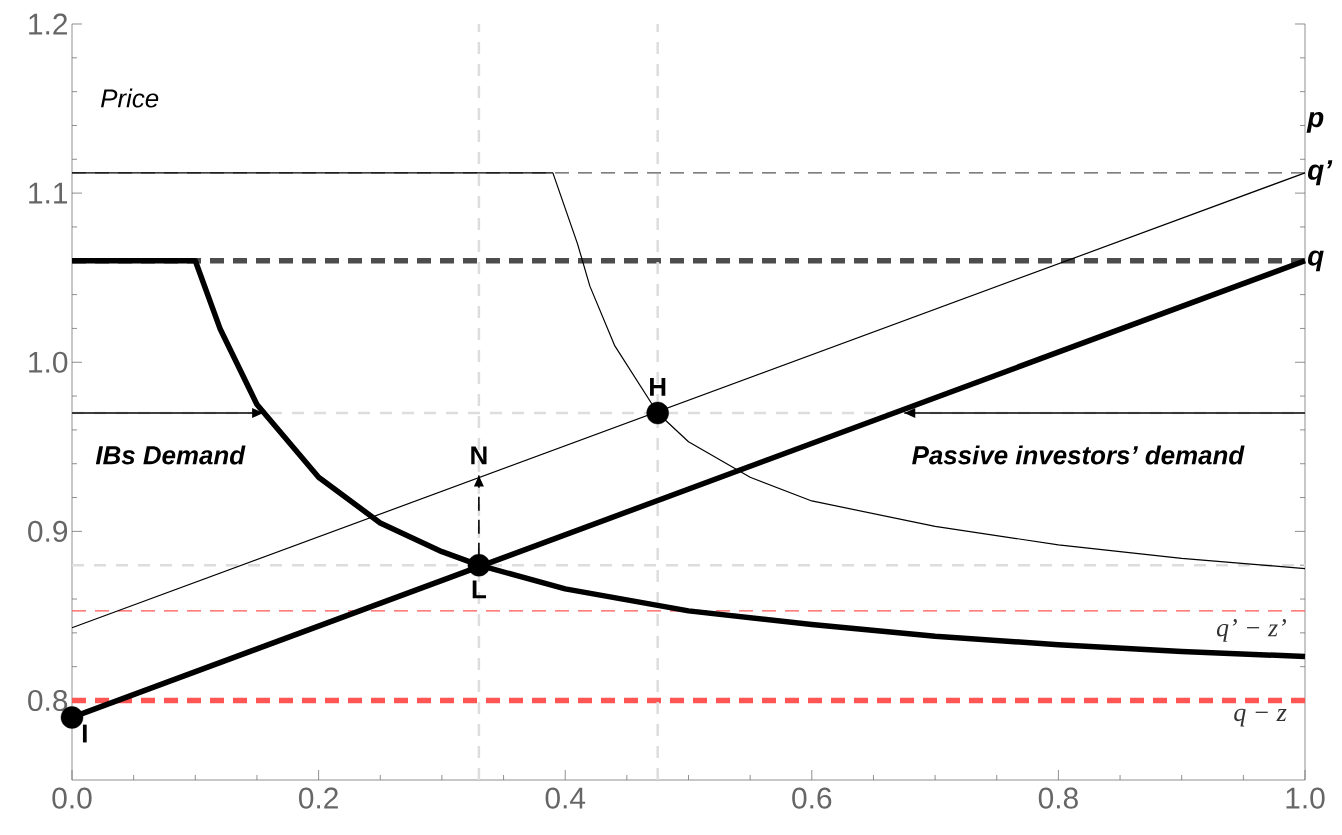 The image size is (1342, 835). What do you see at coordinates (565, 798) in the screenshot?
I see `x-tick-label: 0.4` at bounding box center [565, 798].